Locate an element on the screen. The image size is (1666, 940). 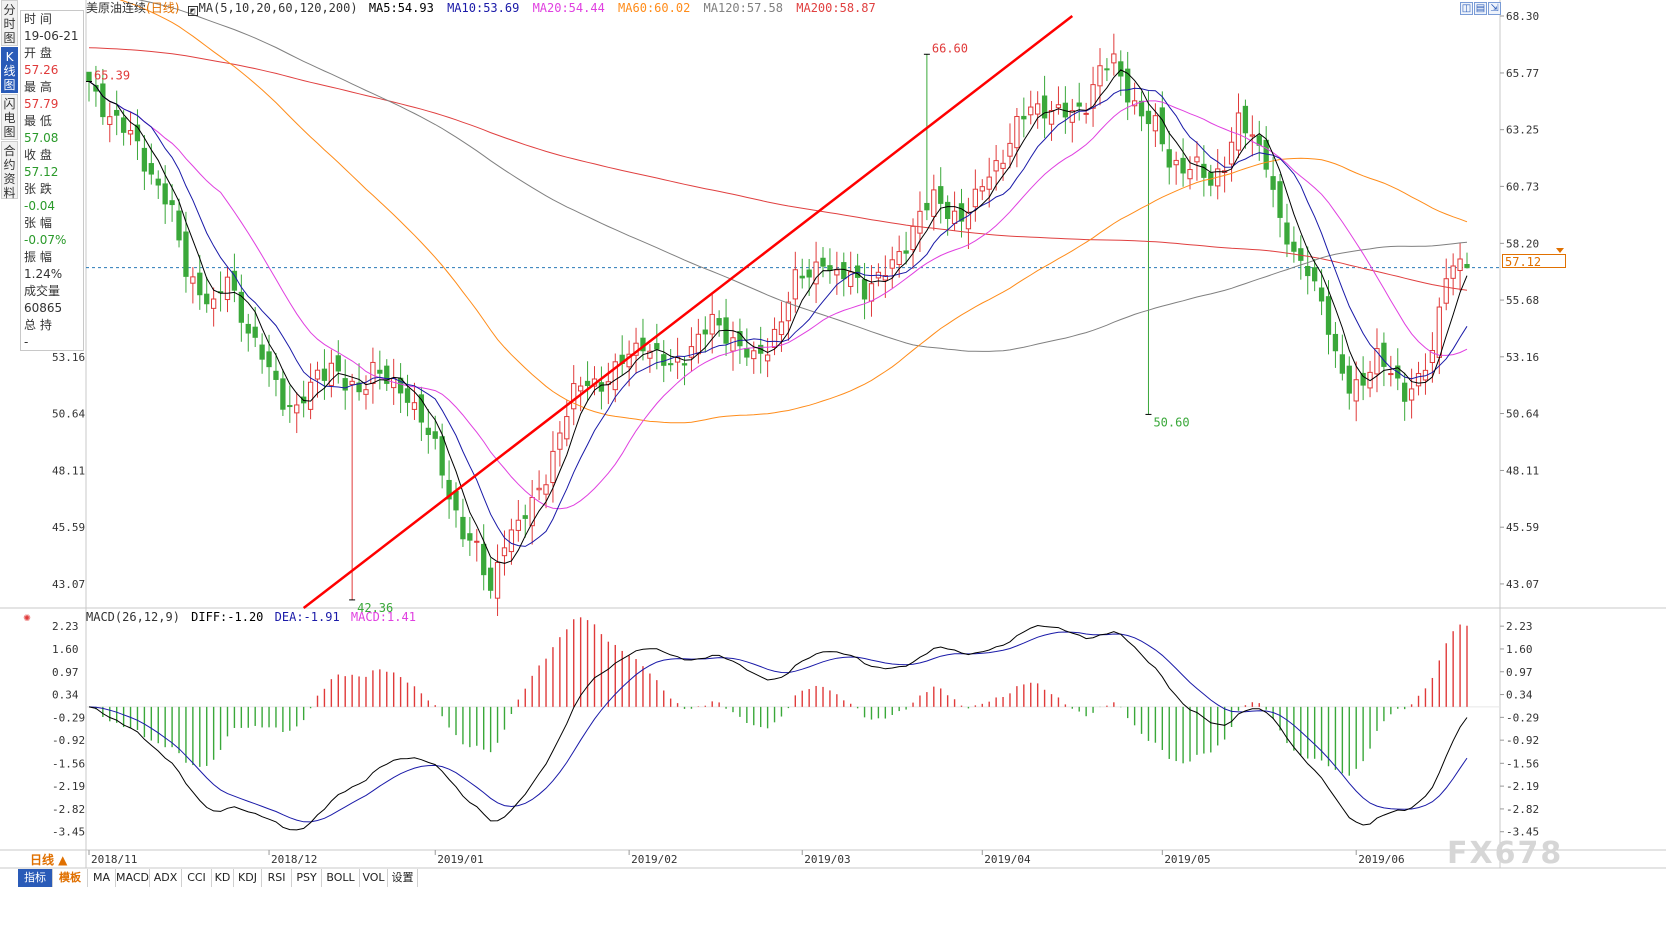
macd-tick-label-left: 0.97 is located at coordinates (65, 672).